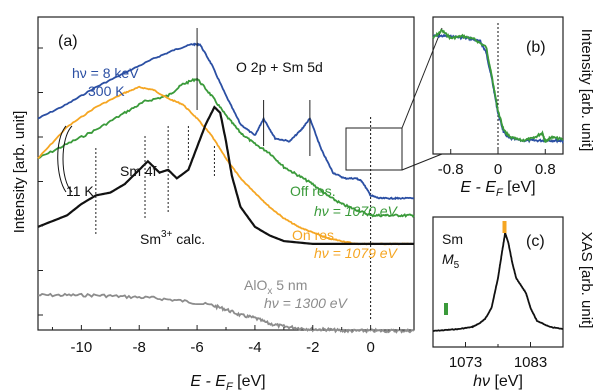 The image size is (596, 392). What do you see at coordinates (80, 191) in the screenshot?
I see `label-11k: 11 K` at bounding box center [80, 191].